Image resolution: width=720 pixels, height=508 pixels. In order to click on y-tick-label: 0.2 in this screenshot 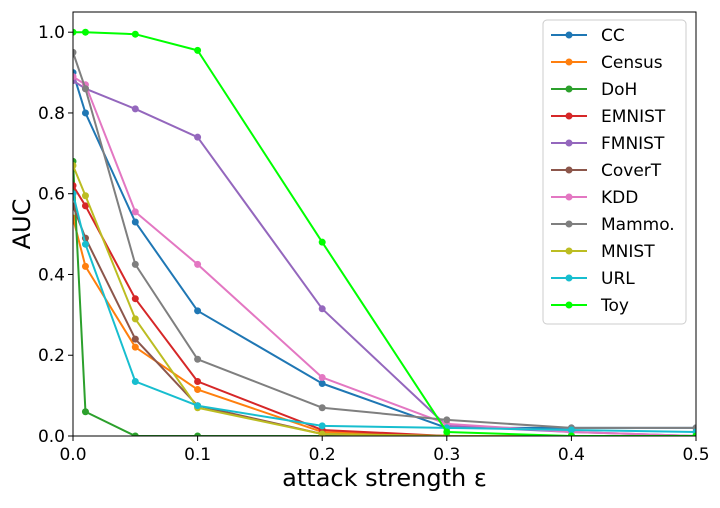, I will do `click(51, 356)`.